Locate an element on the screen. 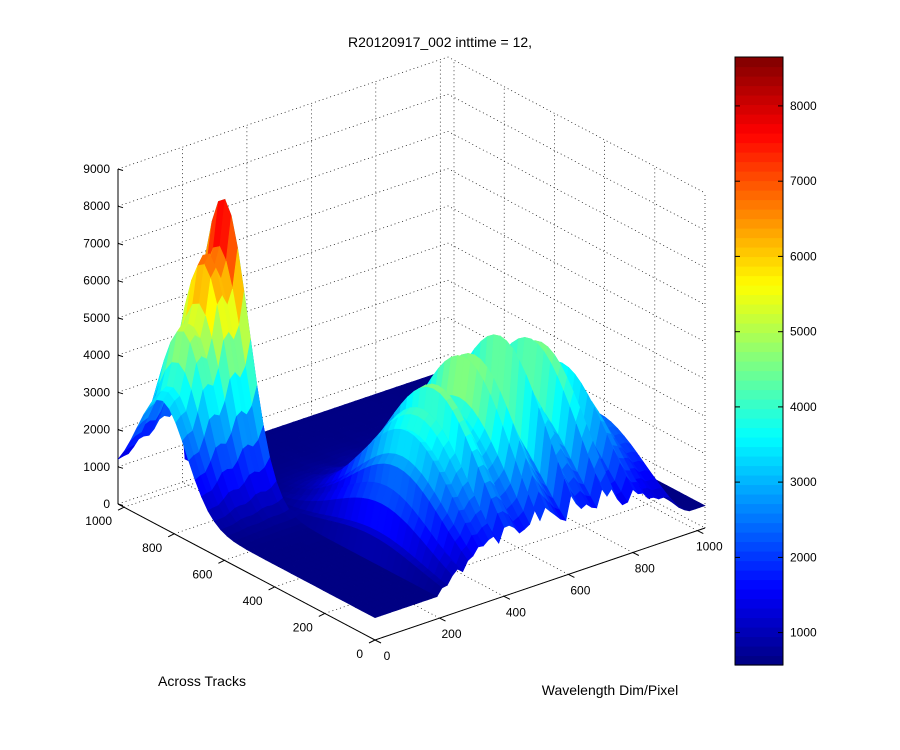 The image size is (900, 750). y-tick-label: 1000 is located at coordinates (98, 521).